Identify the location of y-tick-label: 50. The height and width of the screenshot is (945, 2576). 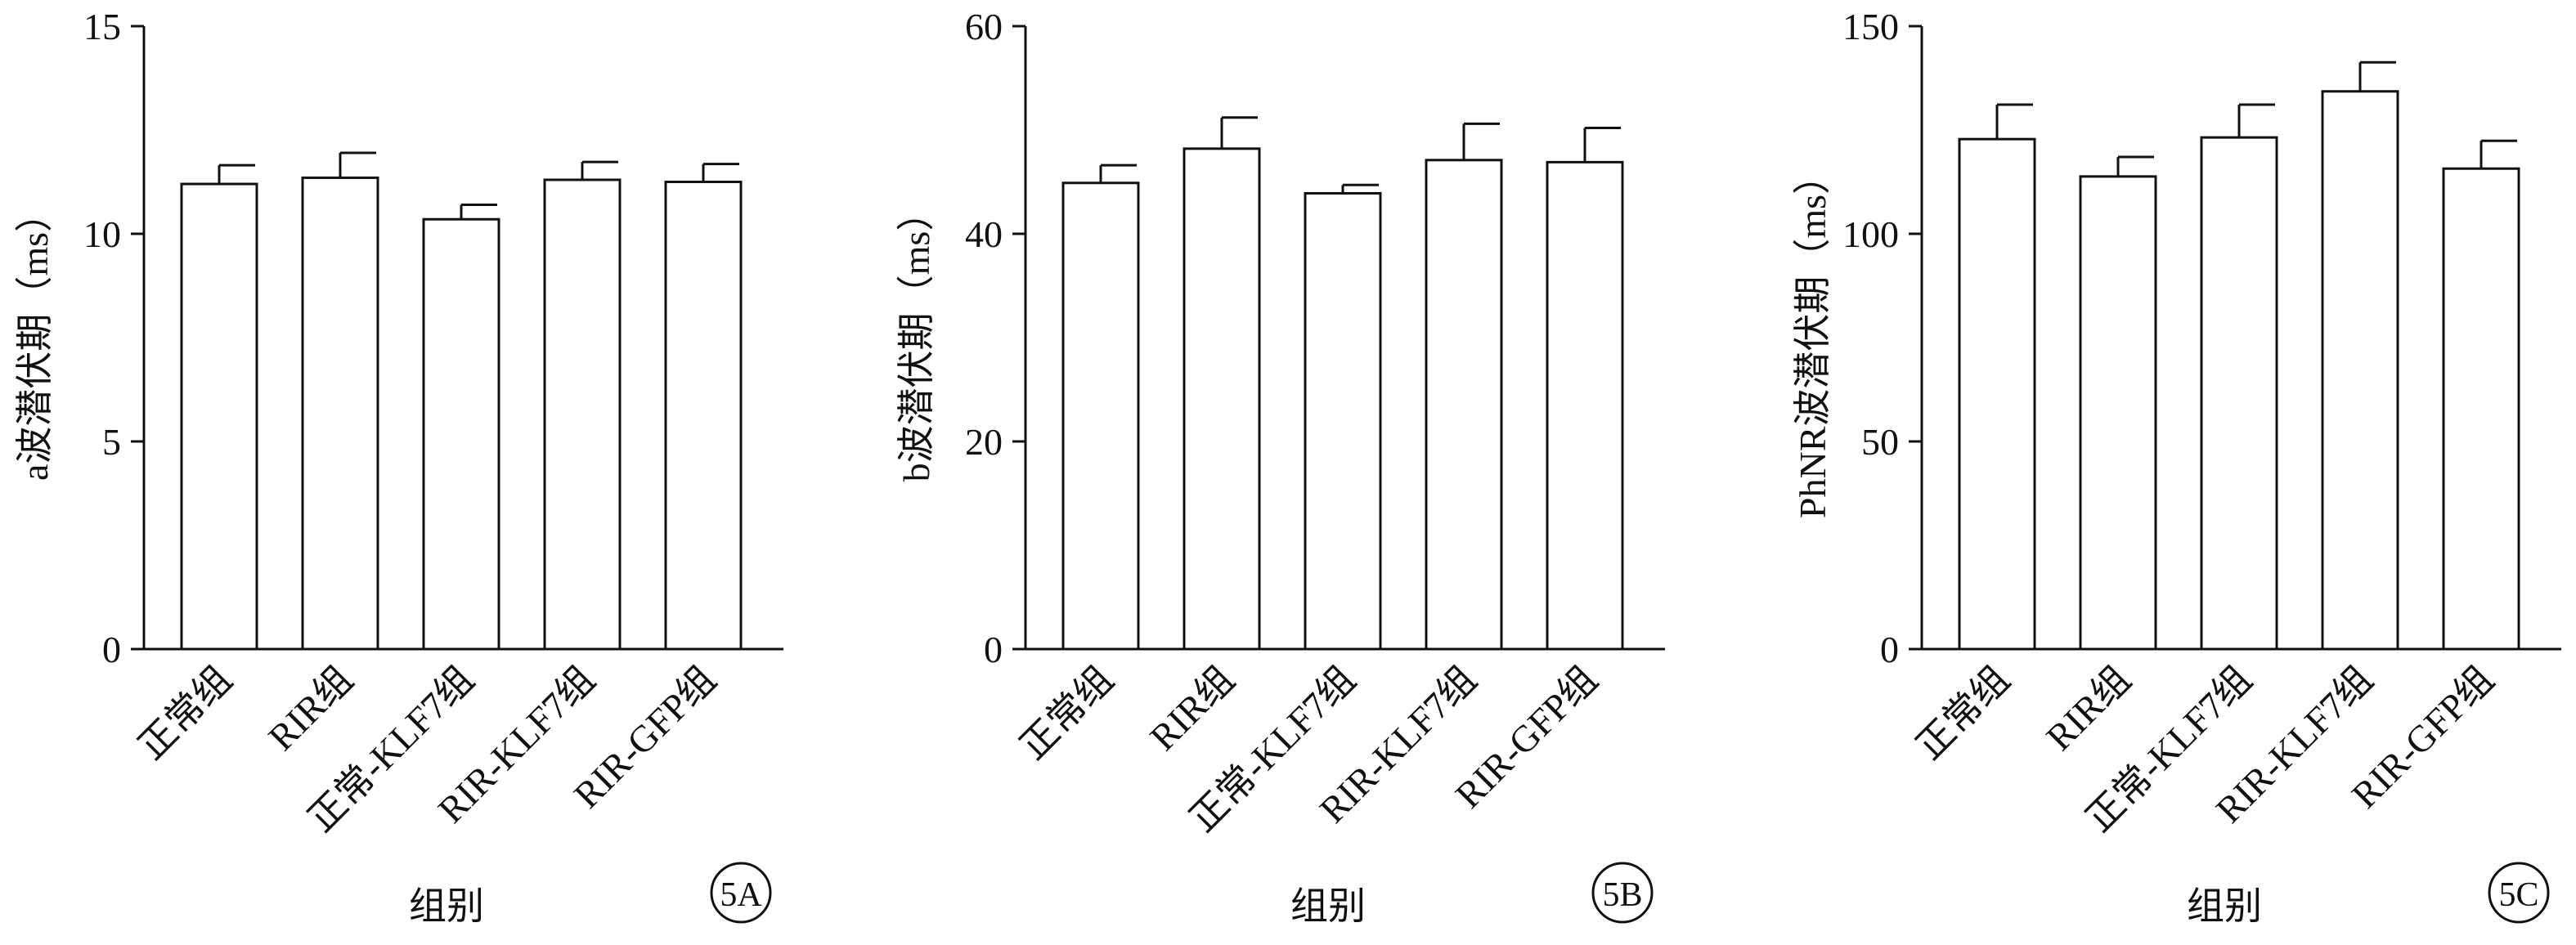
(1880, 442).